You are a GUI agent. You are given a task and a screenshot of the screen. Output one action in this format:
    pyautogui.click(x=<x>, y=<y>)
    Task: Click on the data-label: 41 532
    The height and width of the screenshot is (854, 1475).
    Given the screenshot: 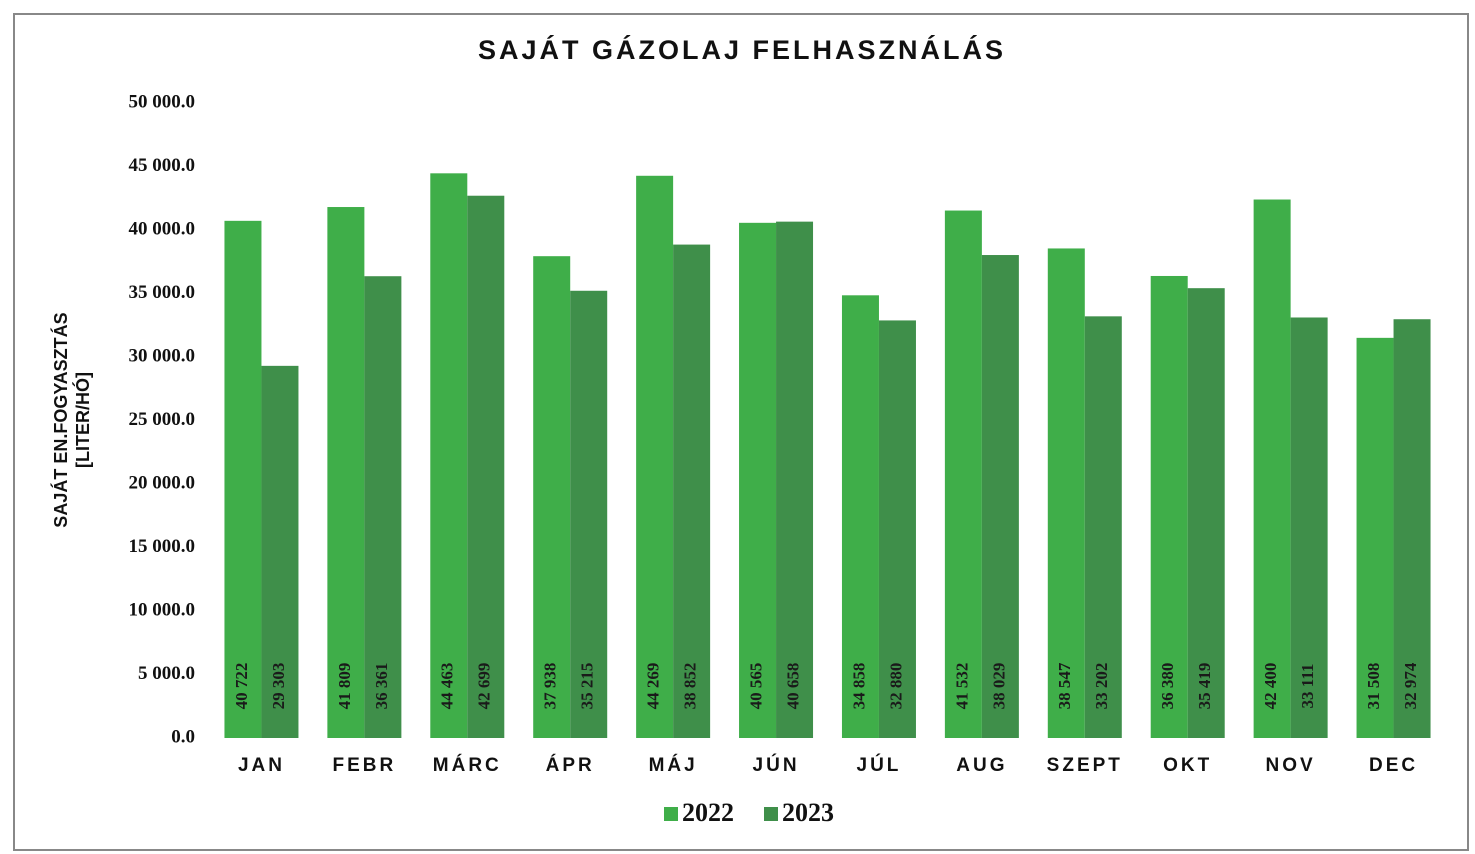 What is the action you would take?
    pyautogui.click(x=961, y=686)
    